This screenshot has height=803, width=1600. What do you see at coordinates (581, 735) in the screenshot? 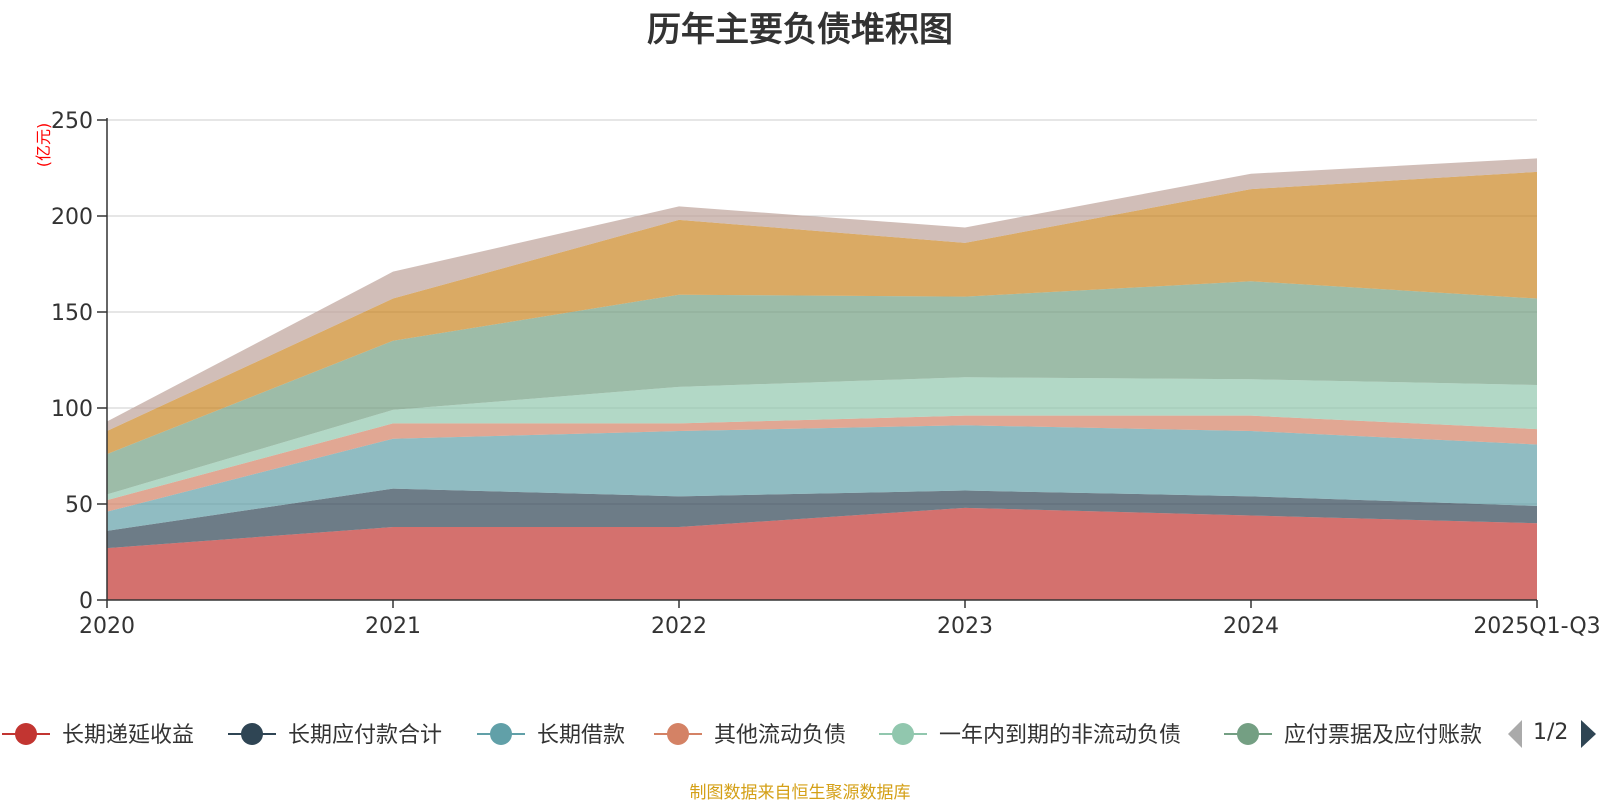
I see `legend-label: 长期借款` at bounding box center [581, 735].